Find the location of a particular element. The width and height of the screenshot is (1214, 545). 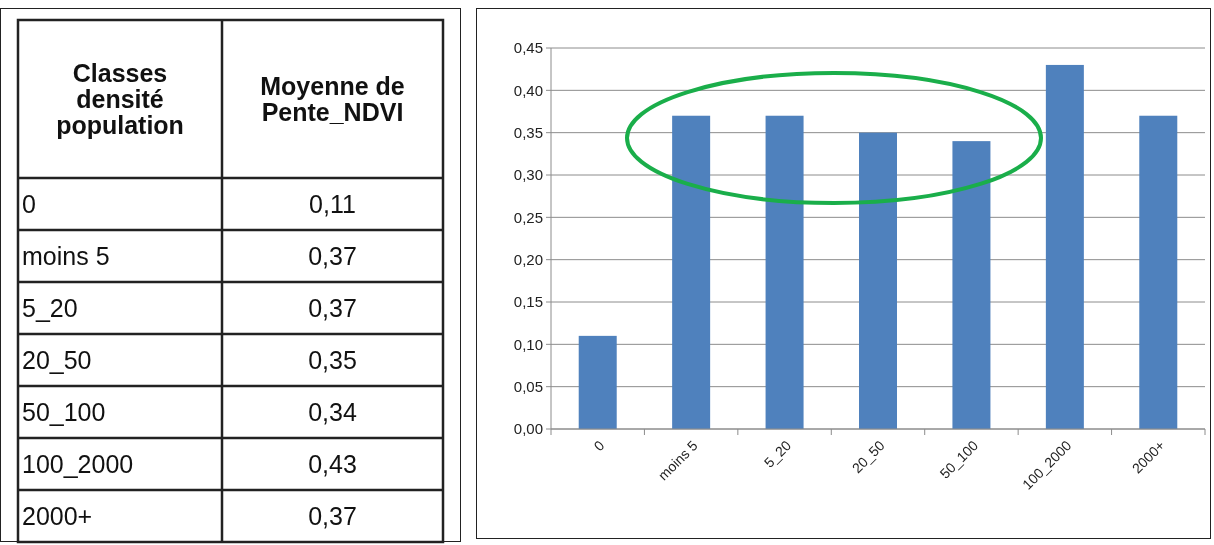

y-tick-label: 0,20 is located at coordinates (528, 259).